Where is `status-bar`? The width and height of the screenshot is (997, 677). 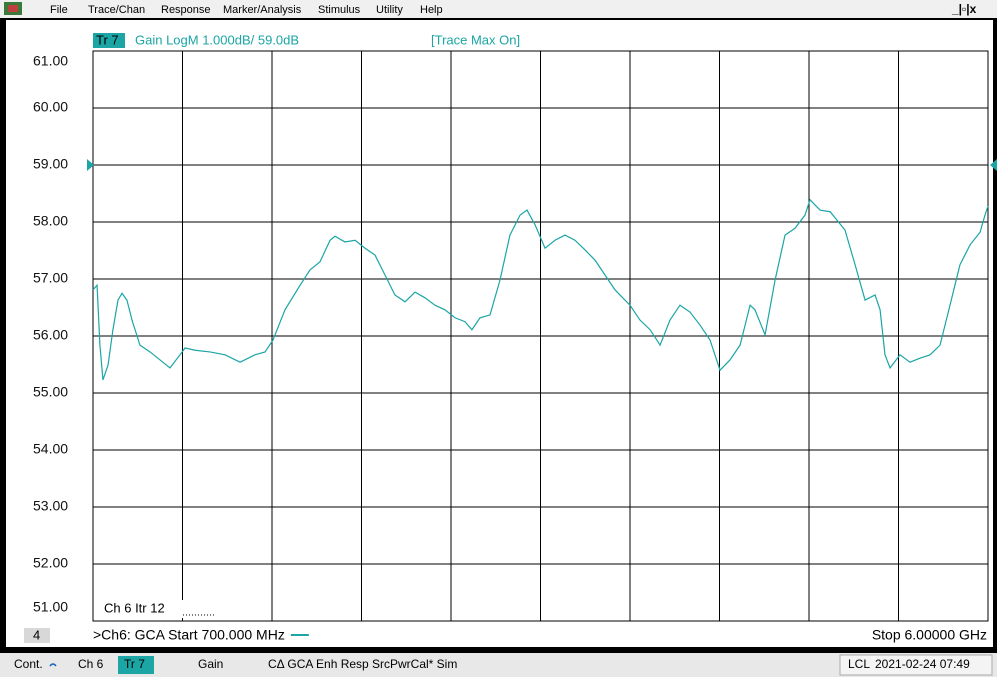
status-bar is located at coordinates (498, 665).